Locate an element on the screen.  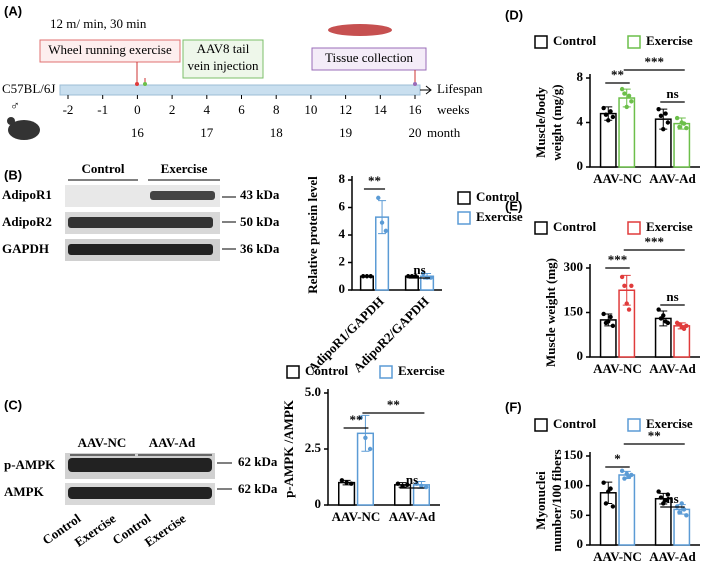
blot-row: AdipoR1 is located at coordinates (27, 194).